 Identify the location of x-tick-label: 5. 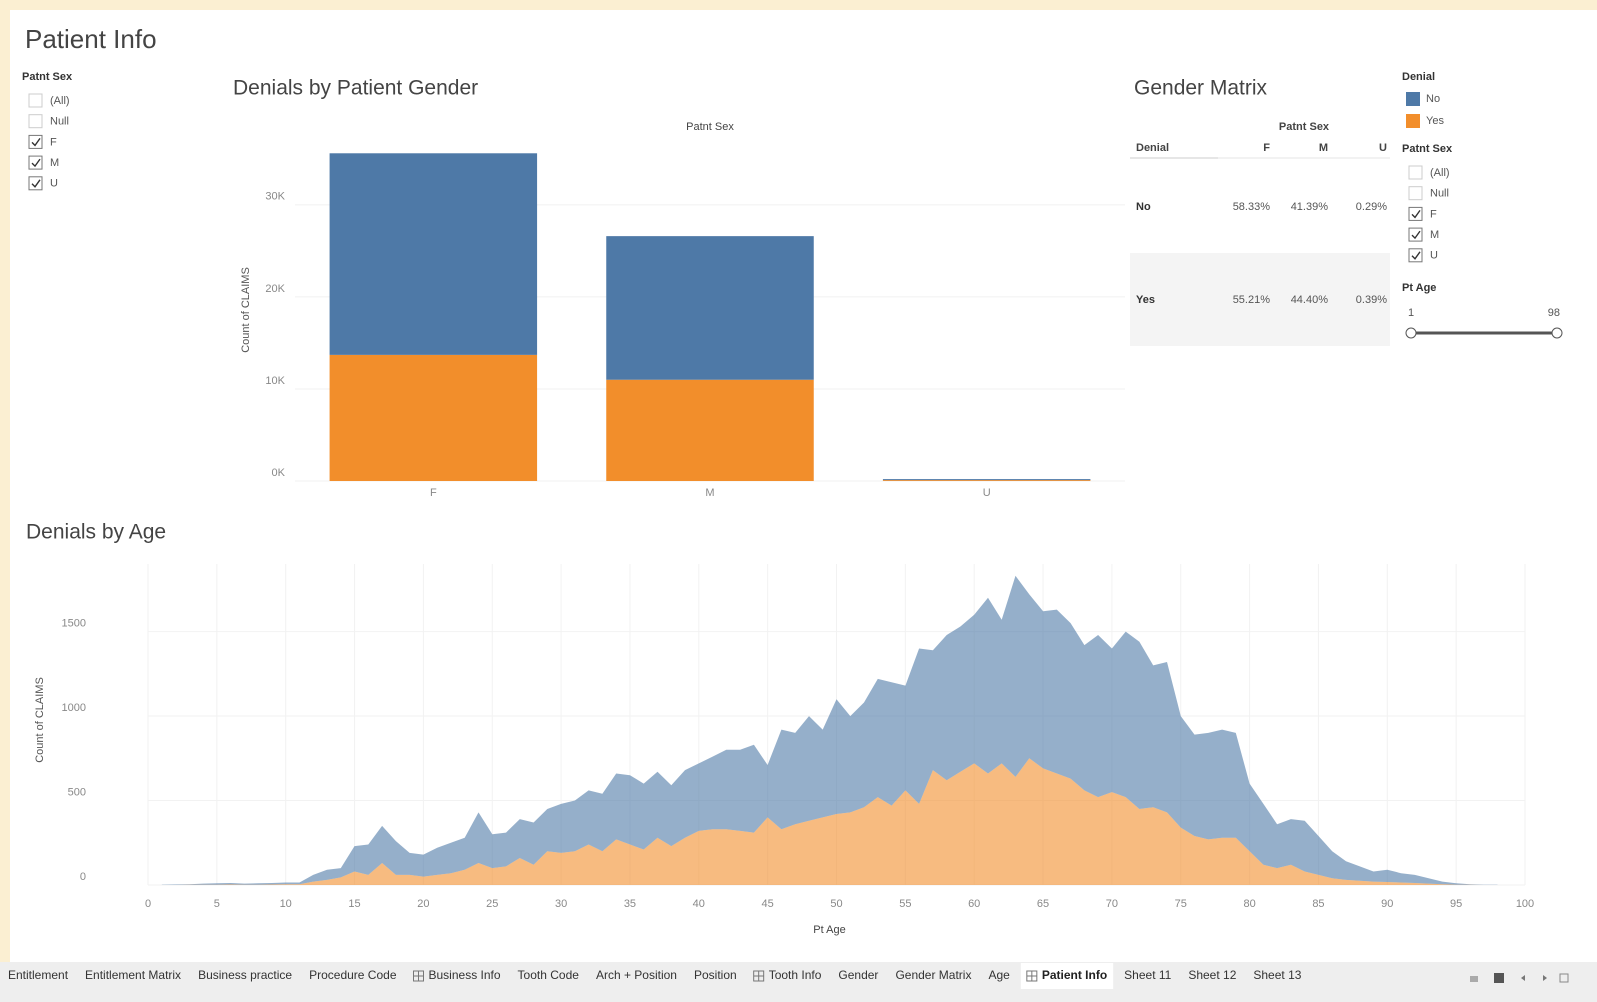
(217, 904).